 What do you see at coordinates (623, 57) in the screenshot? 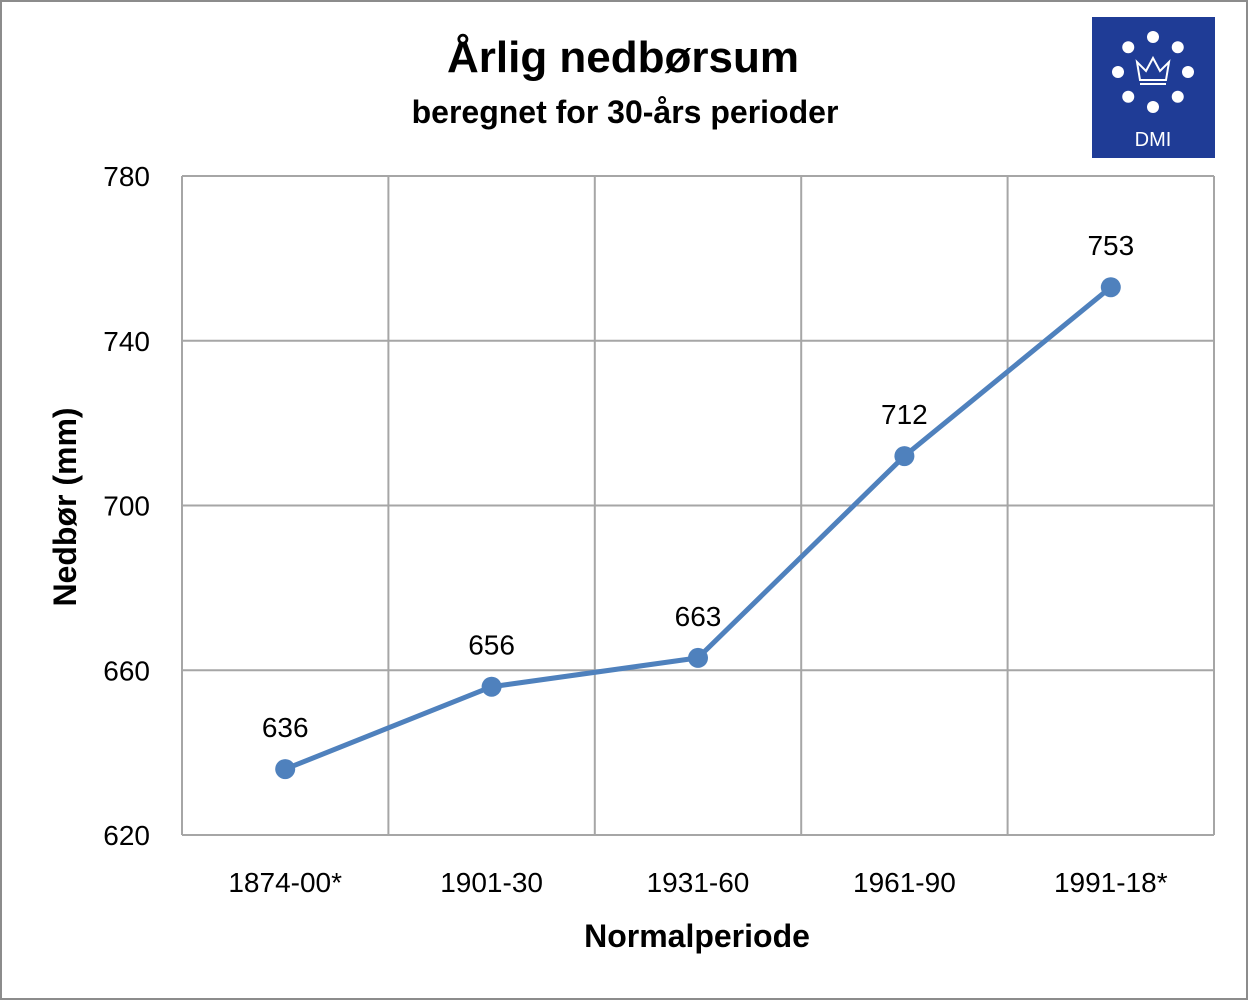
I see `chart-title: Årlig nedbørsum` at bounding box center [623, 57].